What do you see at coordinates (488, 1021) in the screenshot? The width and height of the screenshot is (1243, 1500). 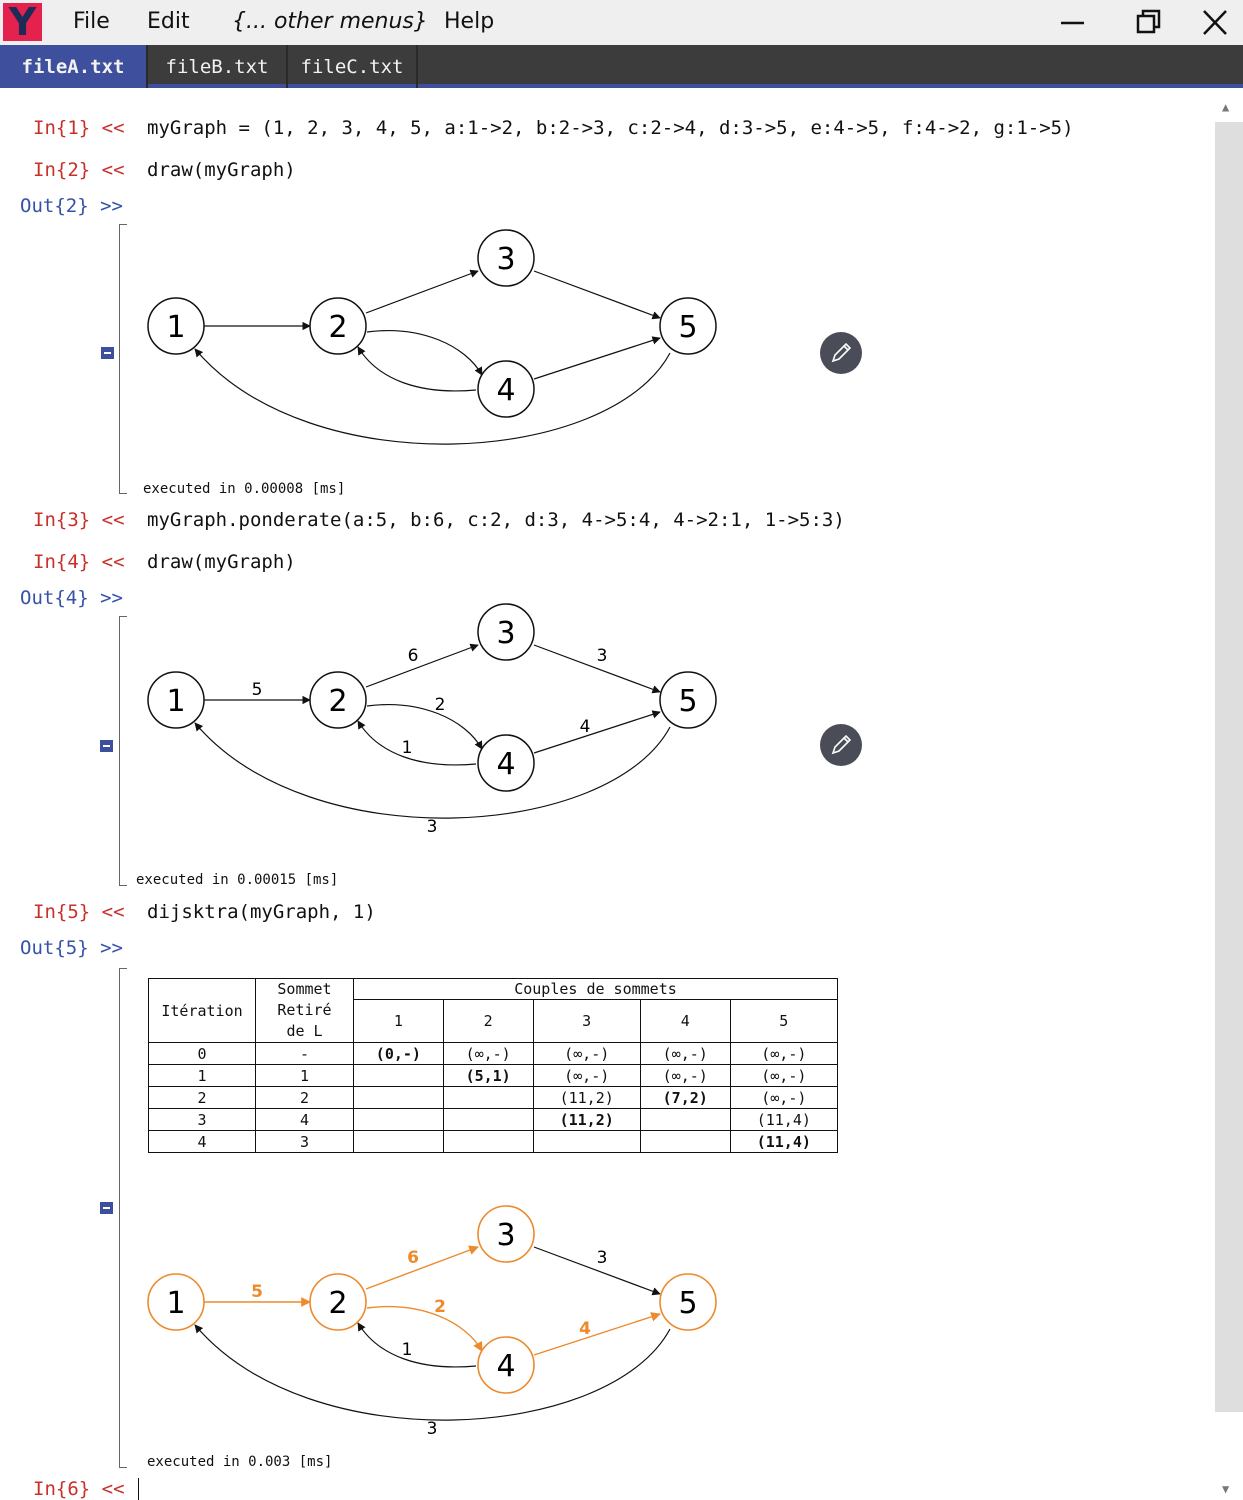 I see `header-vertex: 2` at bounding box center [488, 1021].